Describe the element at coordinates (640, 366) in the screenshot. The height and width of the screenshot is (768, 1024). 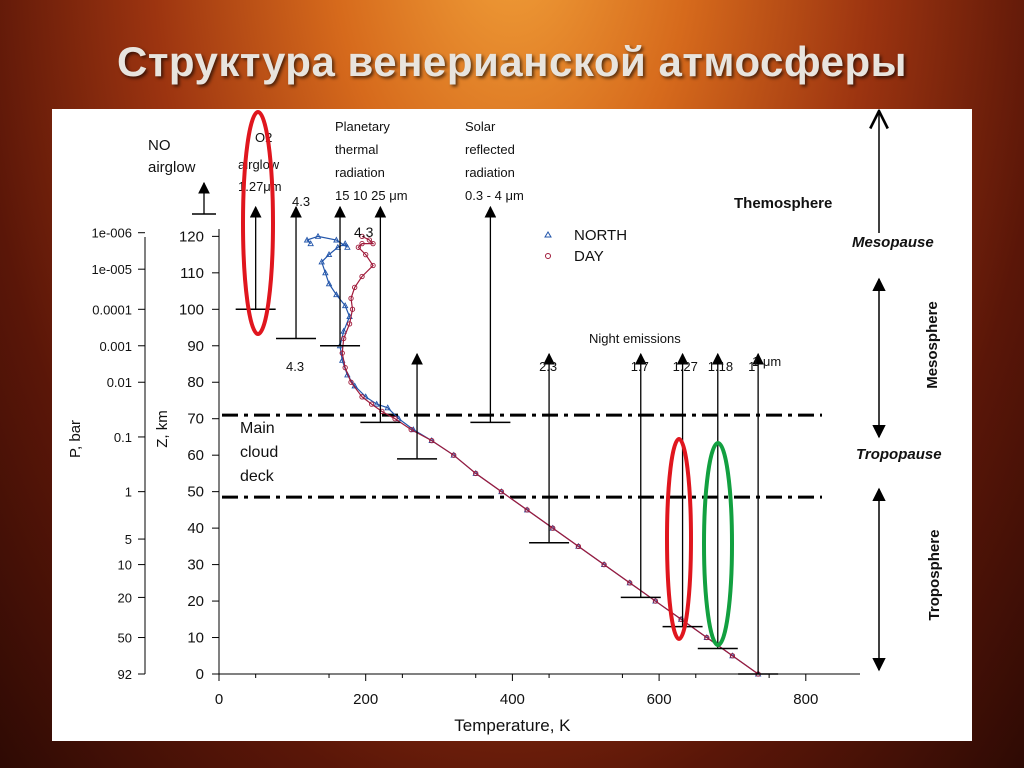
I see `emission-label: 1.7` at that location.